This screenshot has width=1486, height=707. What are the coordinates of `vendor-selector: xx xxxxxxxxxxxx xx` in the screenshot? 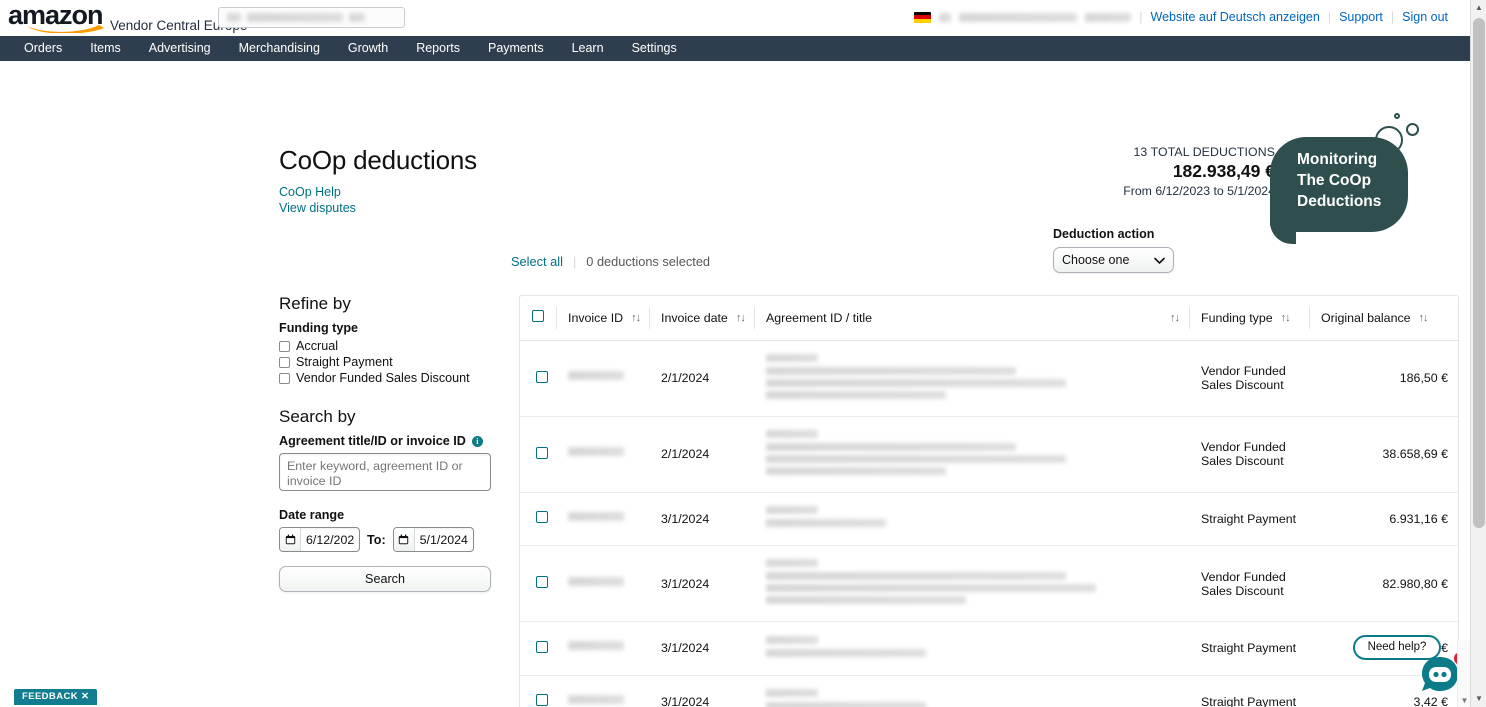 It's located at (311, 17).